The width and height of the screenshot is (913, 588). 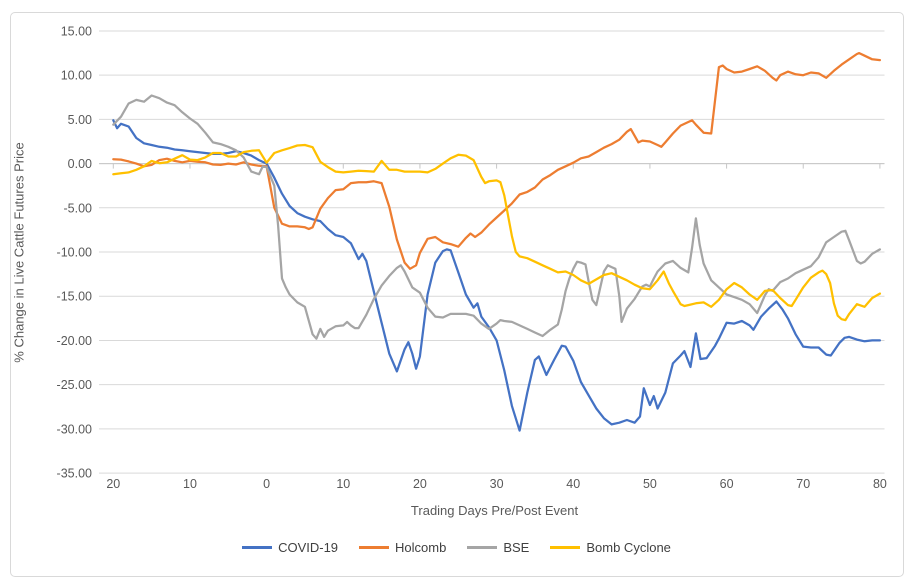 I want to click on legend-item-holcomb: Holcomb, so click(x=402, y=547).